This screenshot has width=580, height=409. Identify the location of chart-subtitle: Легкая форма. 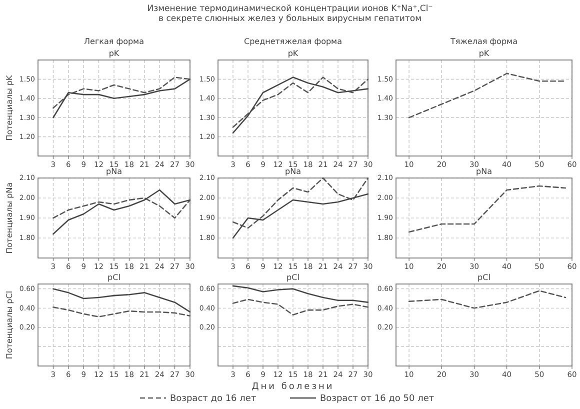
(114, 41).